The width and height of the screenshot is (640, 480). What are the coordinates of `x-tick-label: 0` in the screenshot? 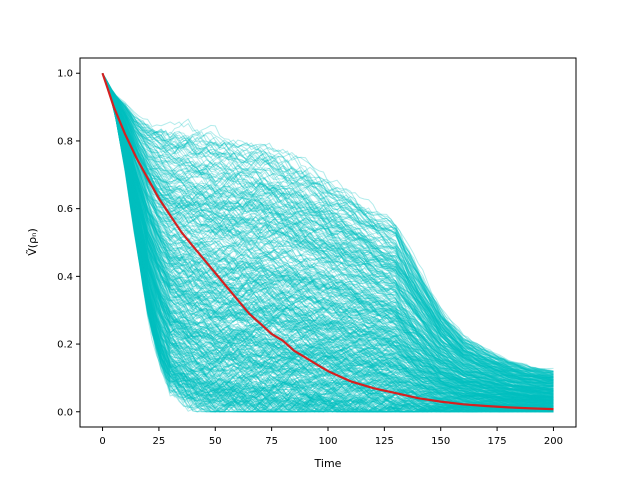 It's located at (102, 441).